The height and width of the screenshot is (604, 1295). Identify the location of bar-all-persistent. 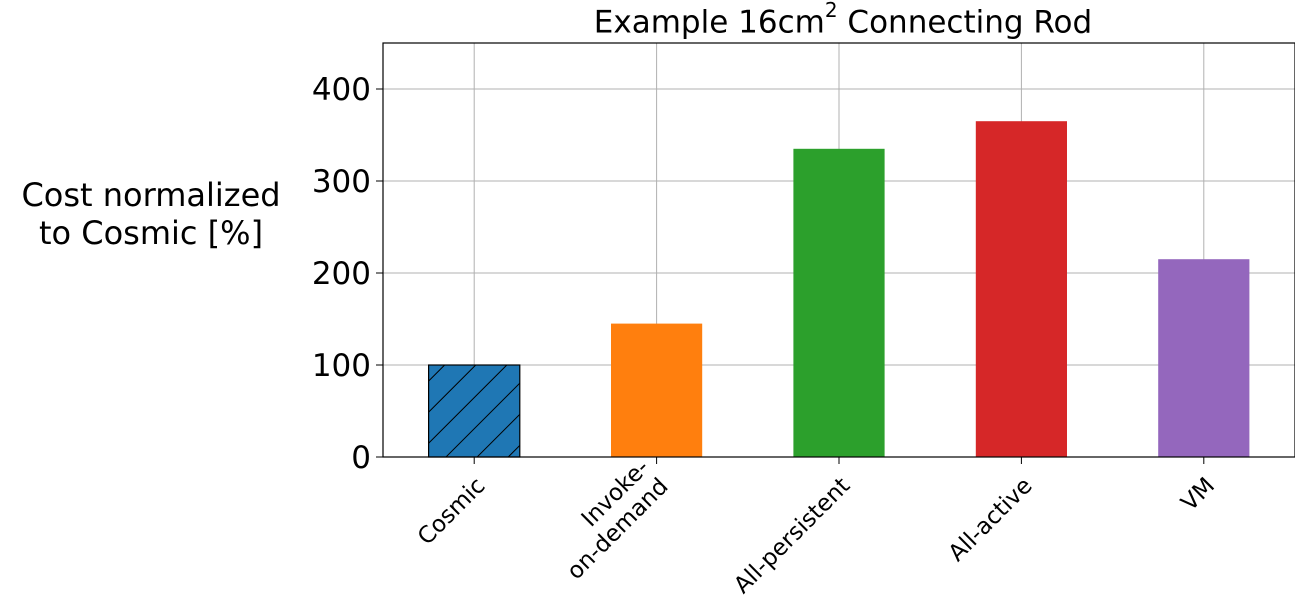
(838, 303).